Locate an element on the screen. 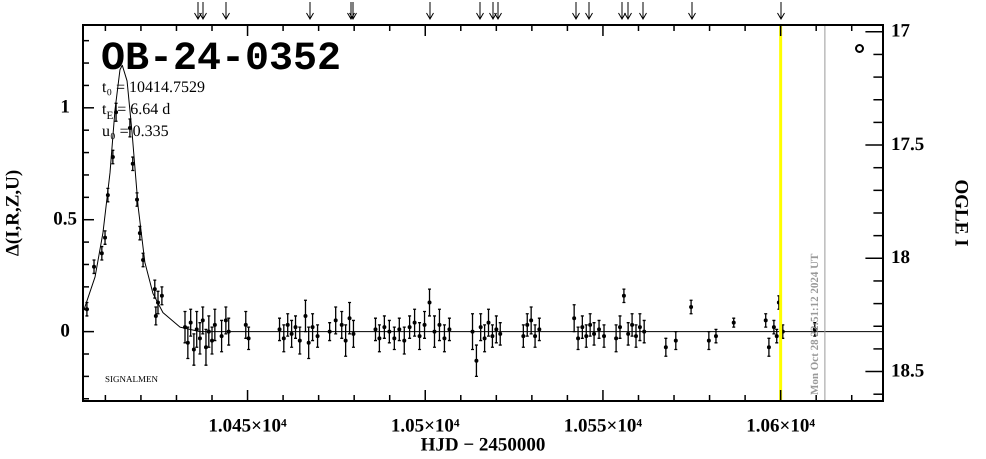 Image resolution: width=986 pixels, height=459 pixels. annotation: SIGNALMEN is located at coordinates (131, 379).